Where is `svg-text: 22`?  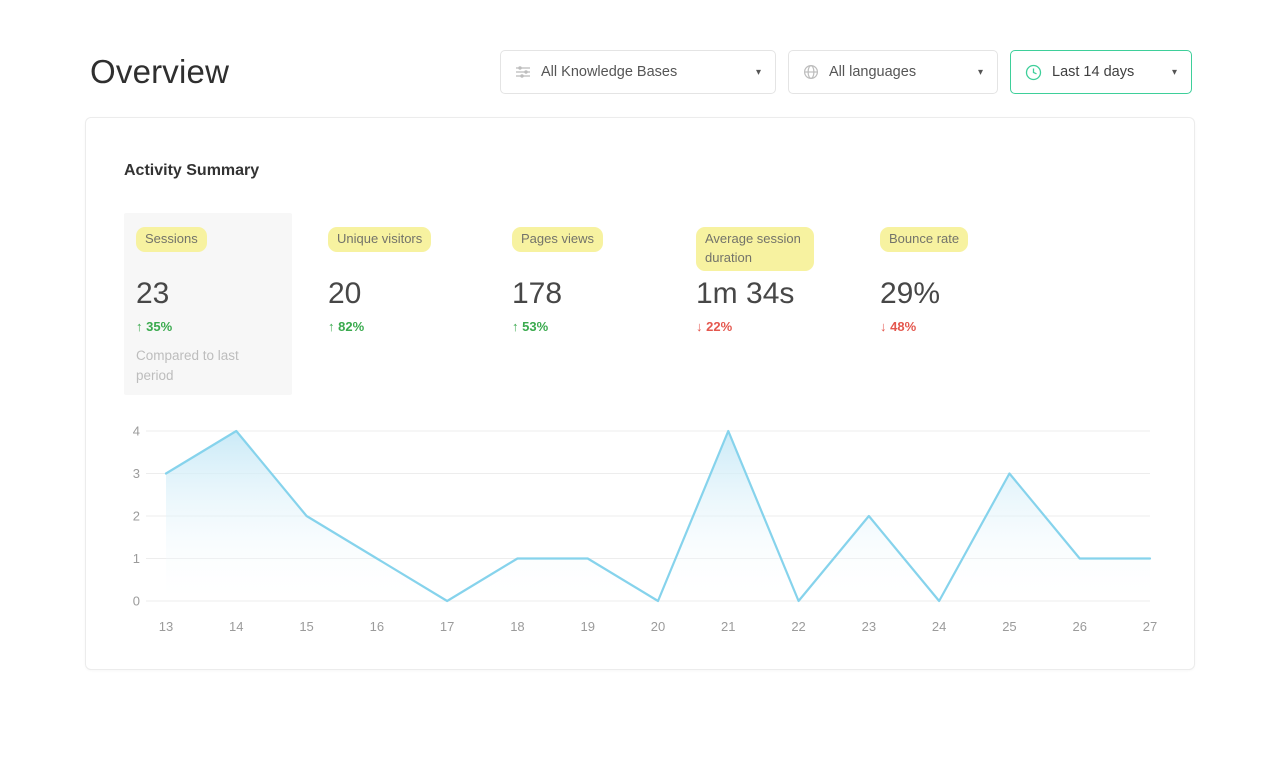 svg-text: 22 is located at coordinates (798, 626).